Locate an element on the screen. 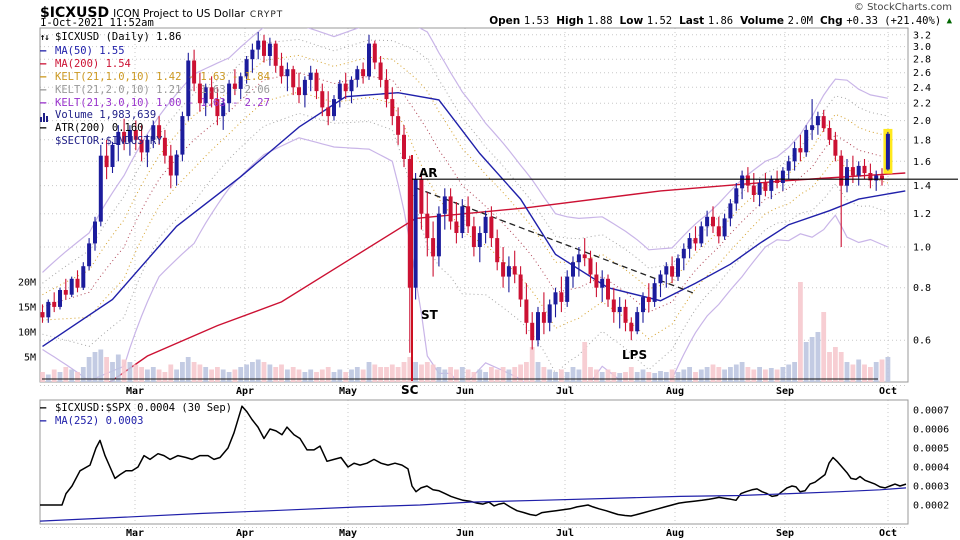 This screenshot has height=540, width=960. copyright-label: © StockCharts.com is located at coordinates (902, 7).